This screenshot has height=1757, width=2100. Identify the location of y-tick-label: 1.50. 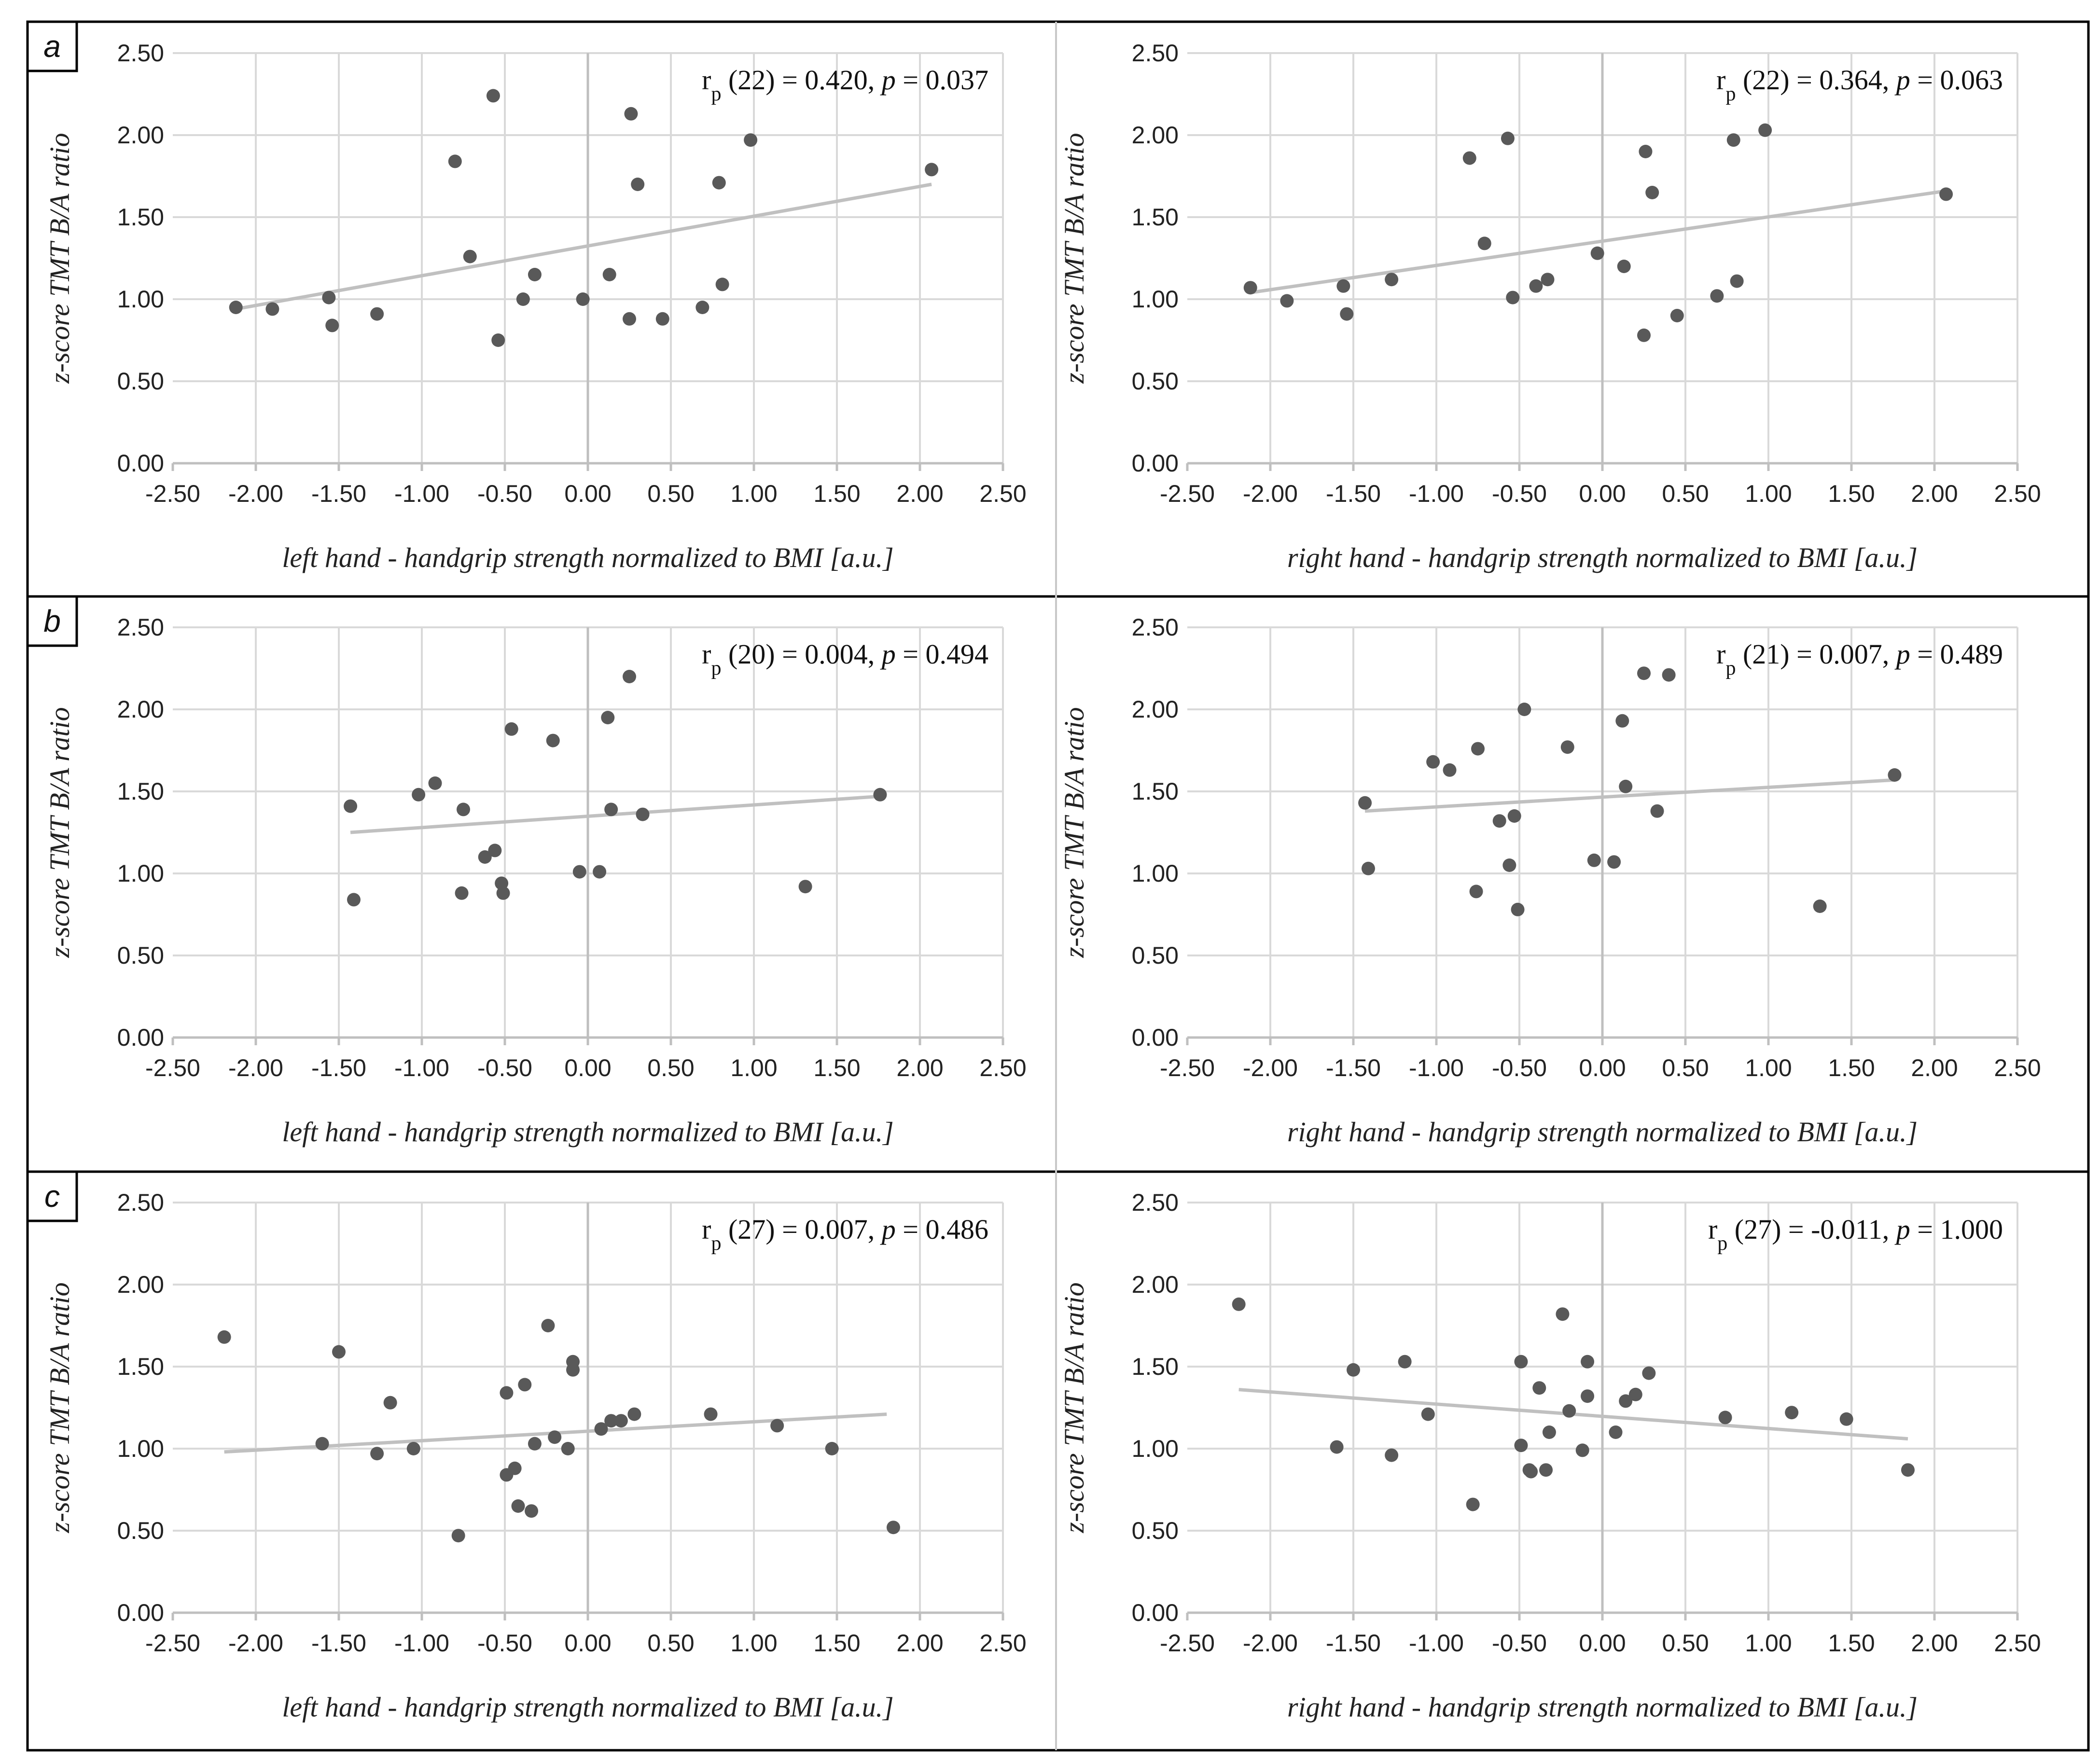
(140, 791).